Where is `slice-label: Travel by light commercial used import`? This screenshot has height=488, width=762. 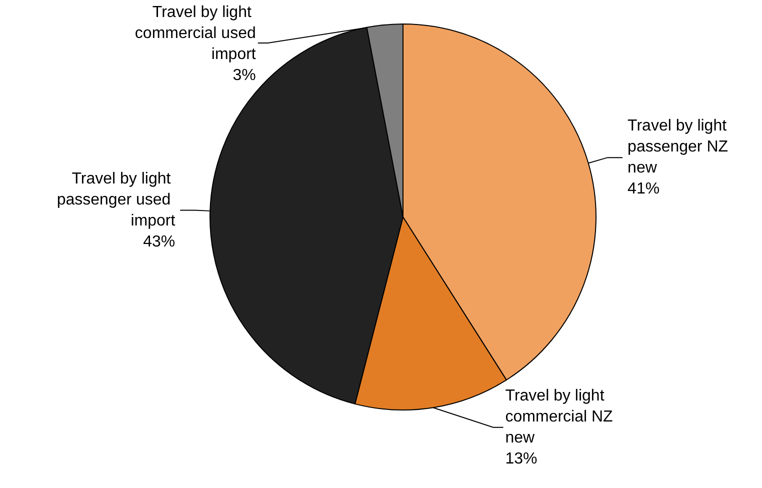
slice-label: Travel by light commercial used import is located at coordinates (195, 33).